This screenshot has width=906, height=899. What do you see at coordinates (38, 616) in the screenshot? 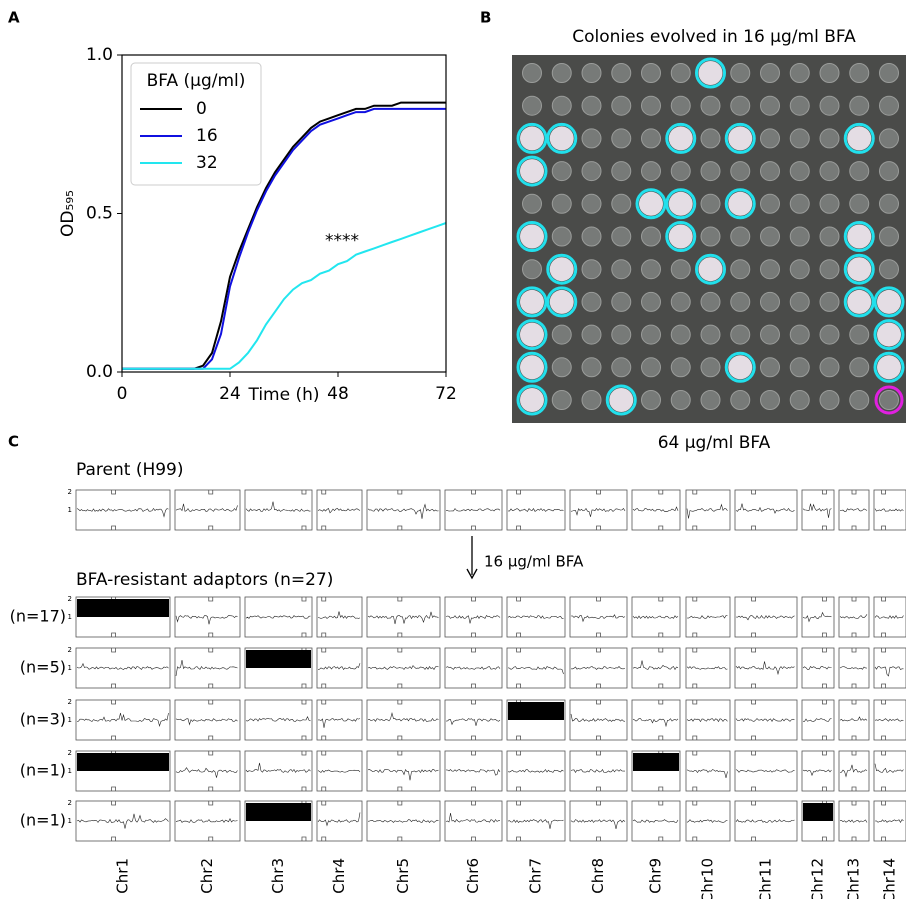
I see `row-label: (n=17)` at bounding box center [38, 616].